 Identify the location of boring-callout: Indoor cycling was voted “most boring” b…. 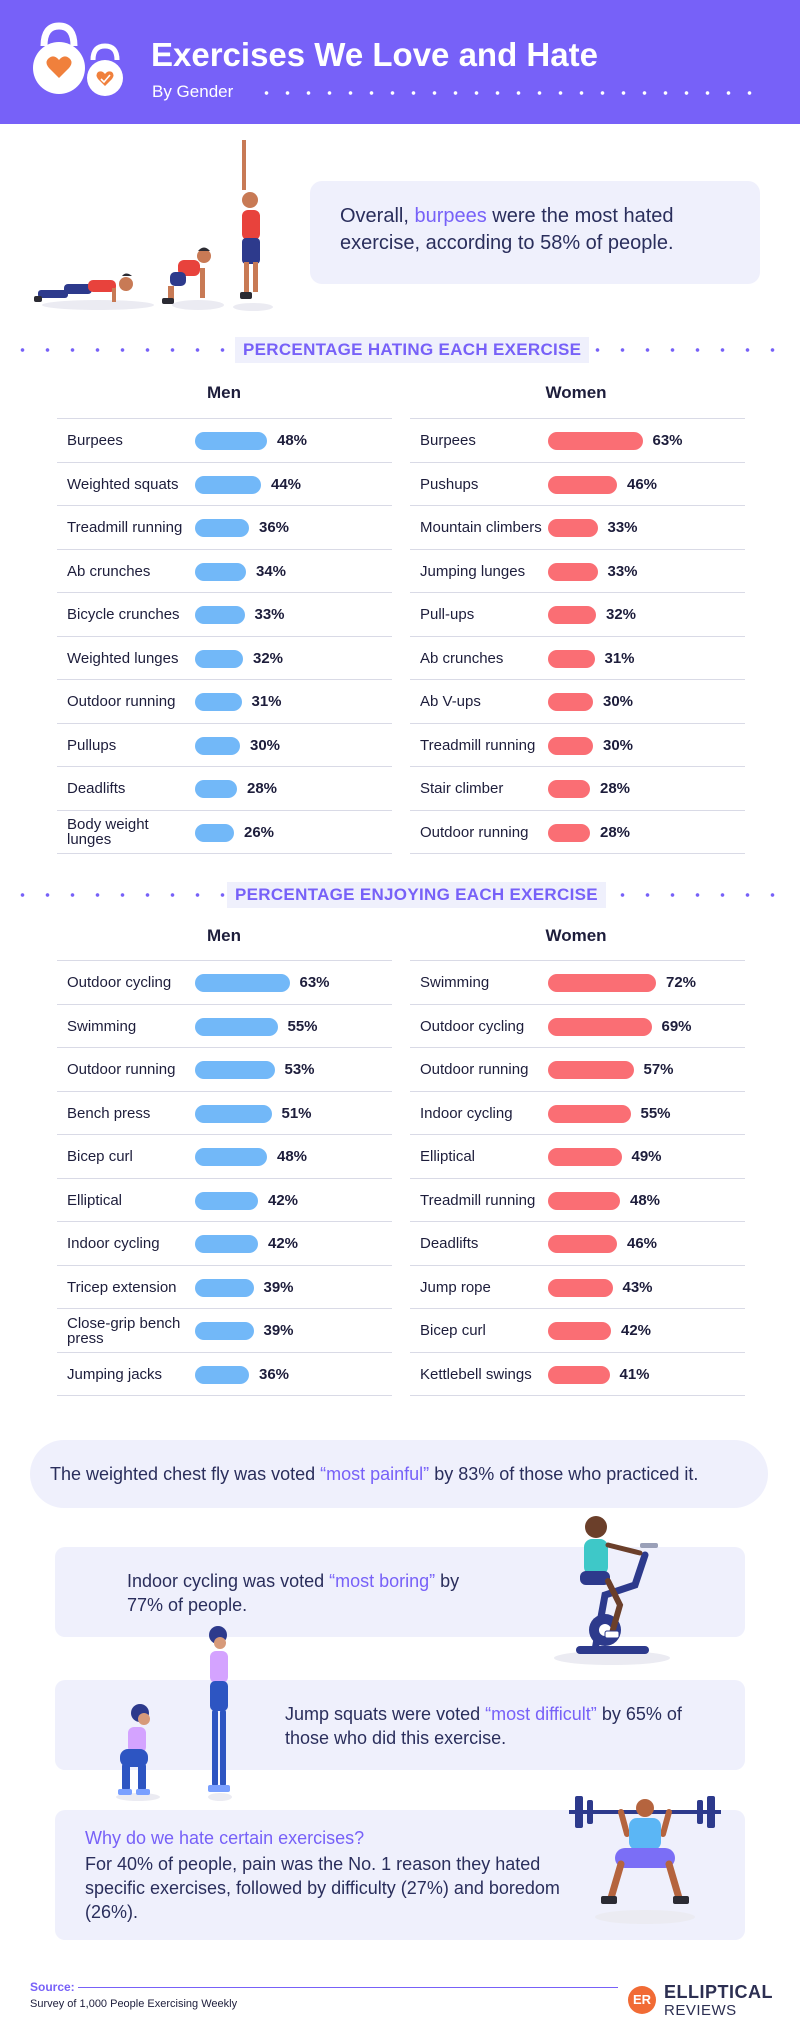
(400, 1592).